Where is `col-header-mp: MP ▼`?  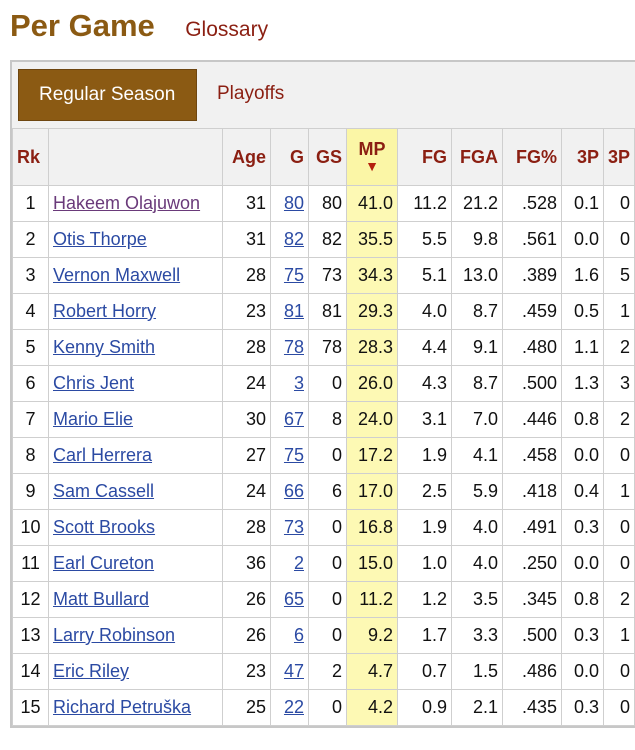
col-header-mp: MP ▼ is located at coordinates (372, 157).